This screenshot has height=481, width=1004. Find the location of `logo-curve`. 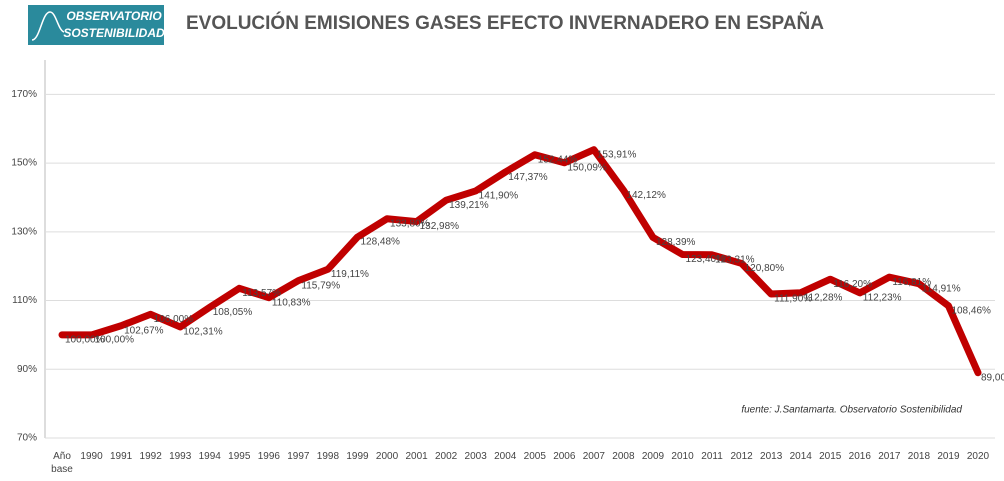

logo-curve is located at coordinates (48, 26).